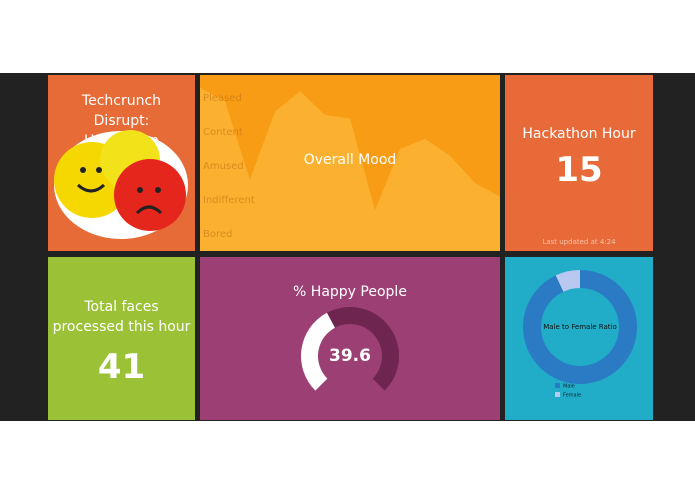 This screenshot has width=695, height=494. I want to click on faces-tile: Total faces processed this hour 41, so click(121, 338).